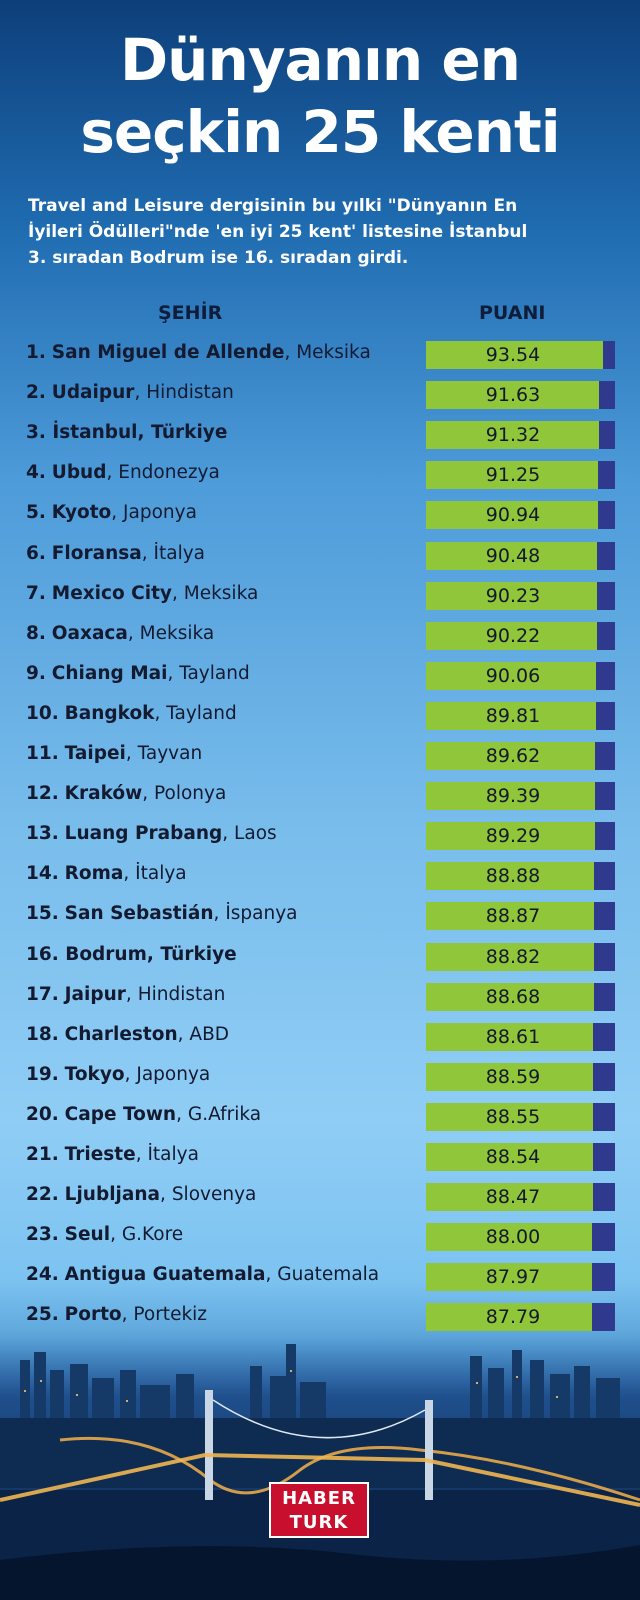 The image size is (640, 1600). What do you see at coordinates (320, 474) in the screenshot?
I see `chart-row: 4. Ubud, Endonezya 91.25` at bounding box center [320, 474].